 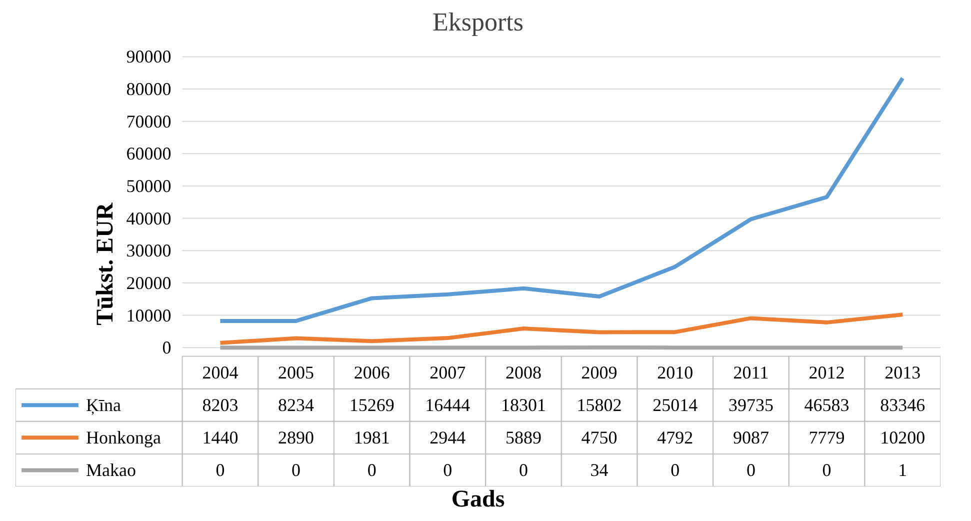 What do you see at coordinates (478, 22) in the screenshot?
I see `chart-title: Eksports` at bounding box center [478, 22].